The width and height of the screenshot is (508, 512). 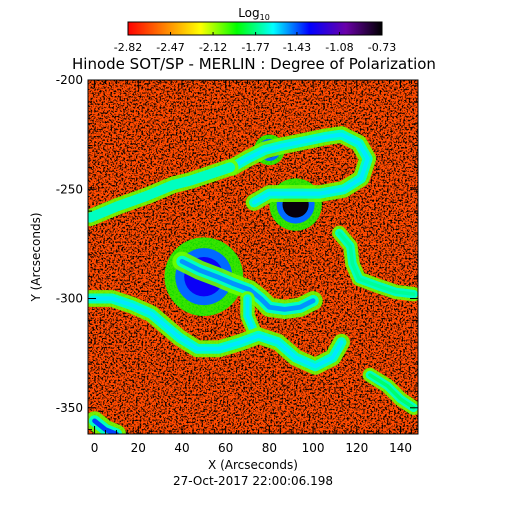 What do you see at coordinates (138, 448) in the screenshot?
I see `x-tick-label: 20` at bounding box center [138, 448].